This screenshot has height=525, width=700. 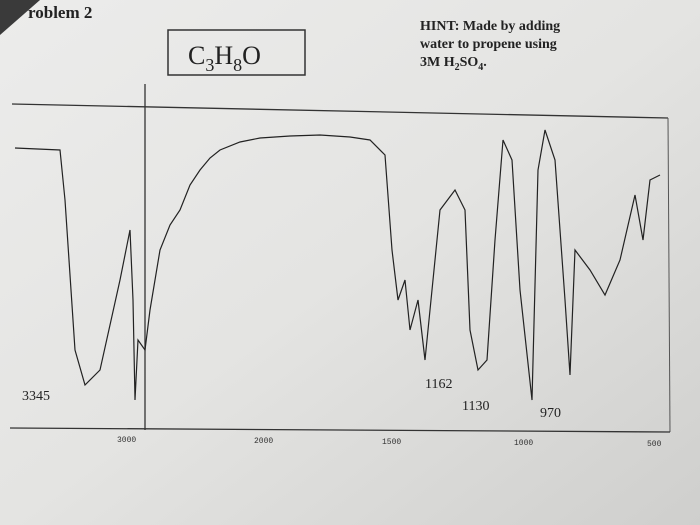 What do you see at coordinates (60, 12) in the screenshot?
I see `page-title: roblem 2` at bounding box center [60, 12].